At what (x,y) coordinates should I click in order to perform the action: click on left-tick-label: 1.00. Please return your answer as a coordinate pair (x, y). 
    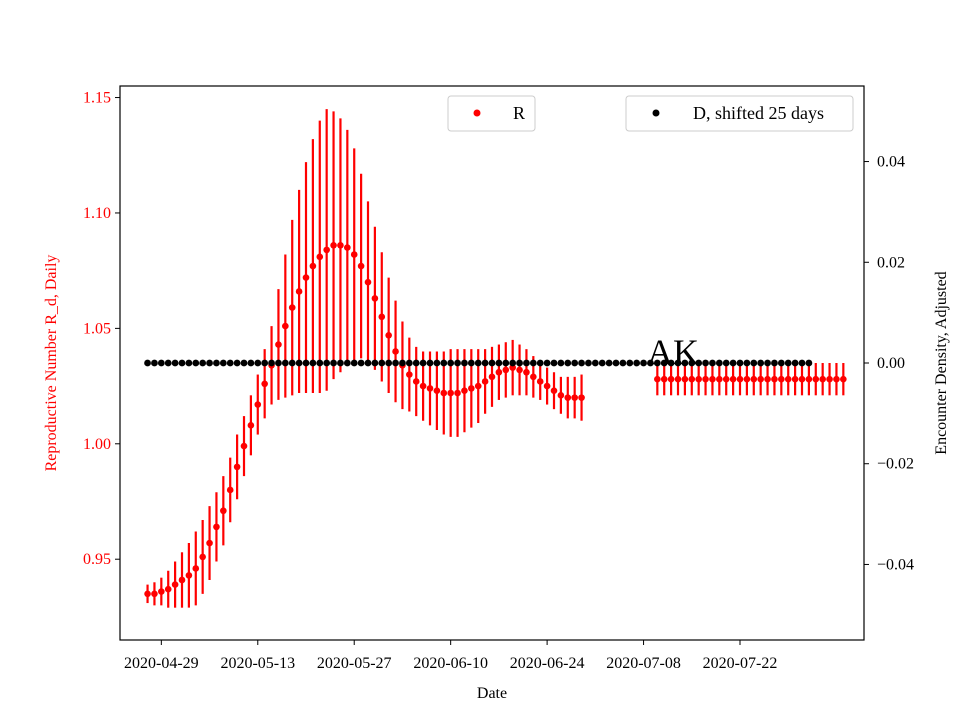
    Looking at the image, I should click on (97, 444).